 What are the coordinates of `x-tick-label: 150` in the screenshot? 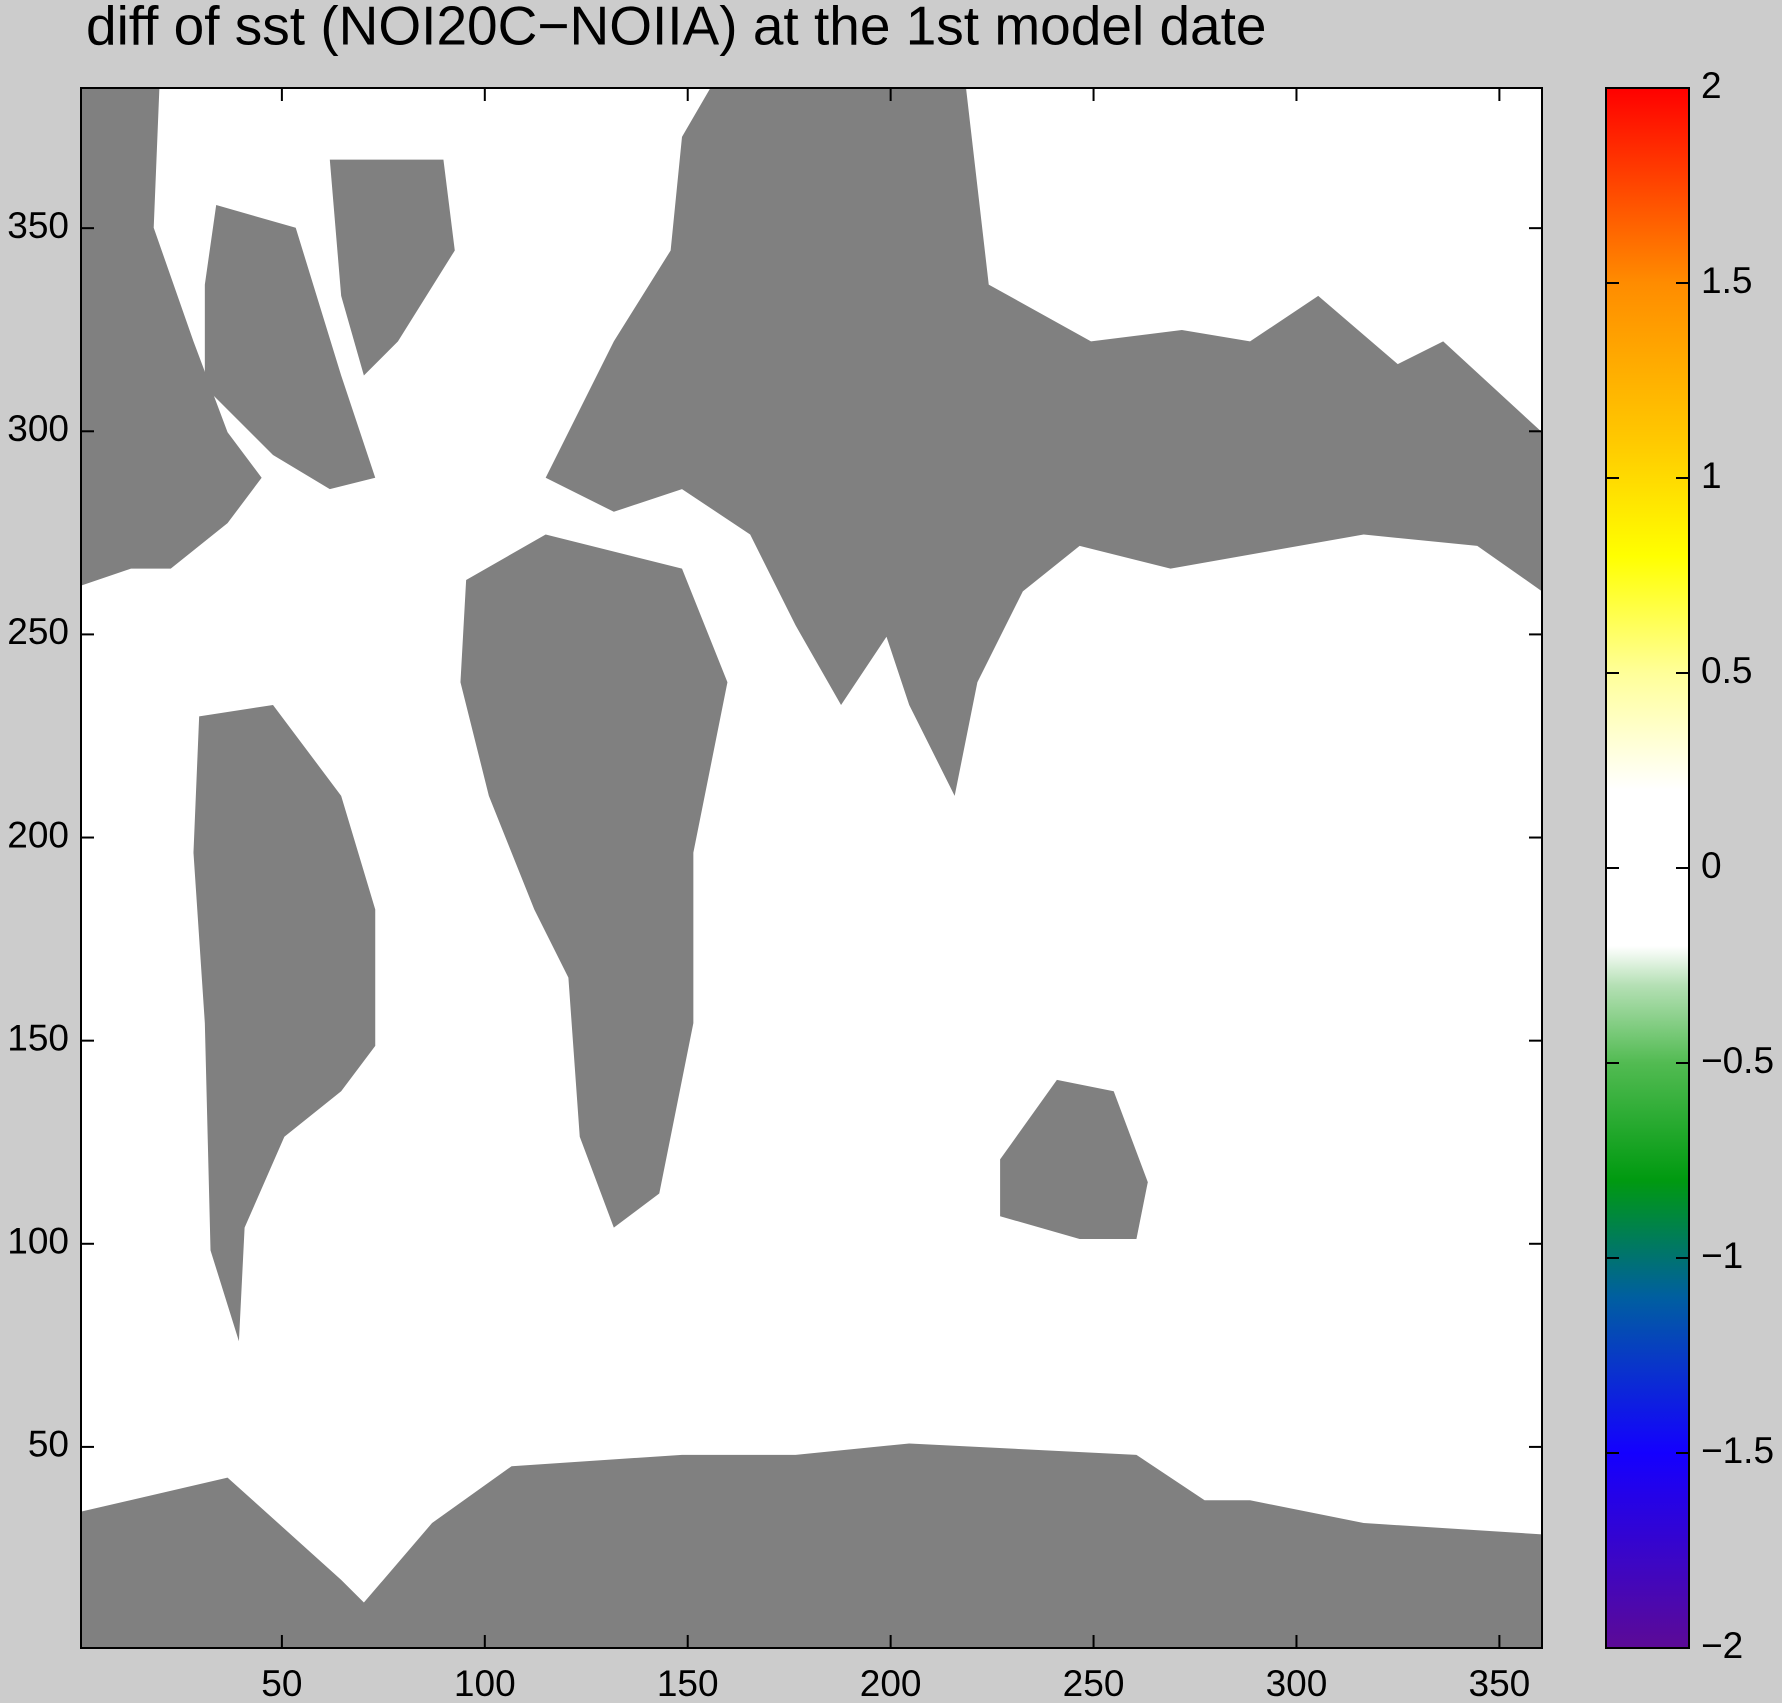 It's located at (688, 1683).